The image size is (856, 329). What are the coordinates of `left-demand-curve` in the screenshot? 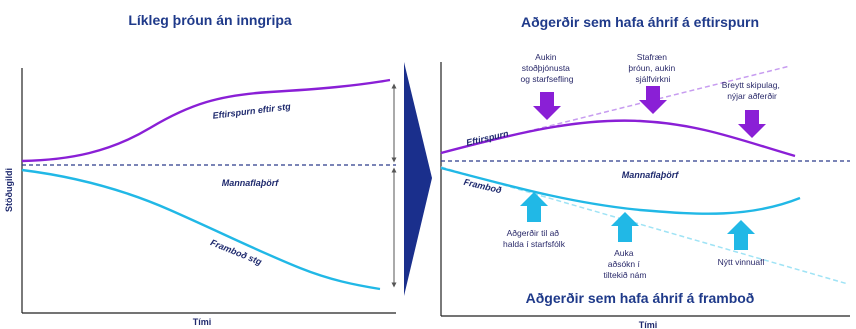 It's located at (206, 120).